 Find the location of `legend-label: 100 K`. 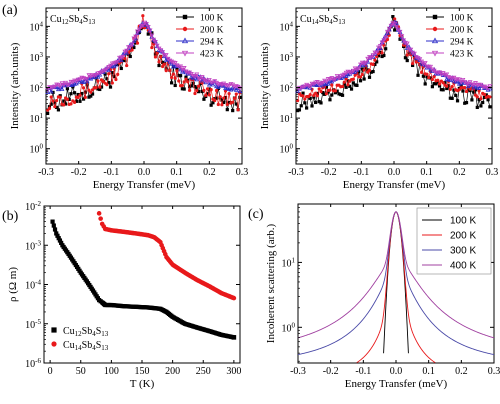

legend-label: 100 K is located at coordinates (463, 221).